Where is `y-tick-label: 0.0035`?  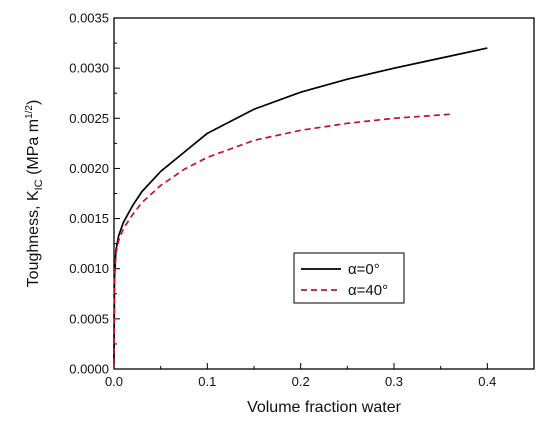
y-tick-label: 0.0035 is located at coordinates (89, 18).